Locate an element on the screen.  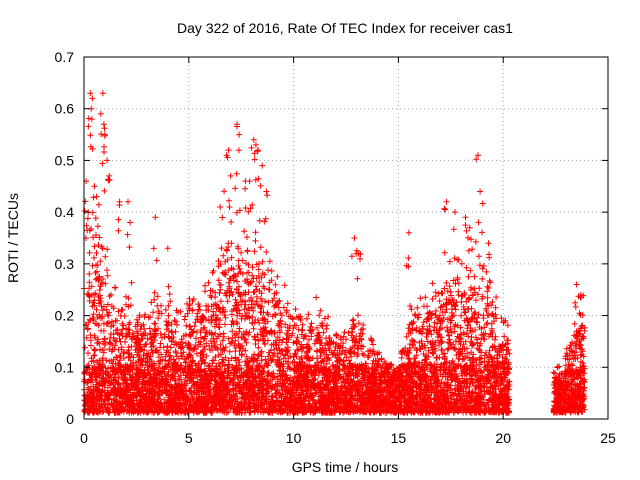
y-tick-label: 0 is located at coordinates (70, 419).